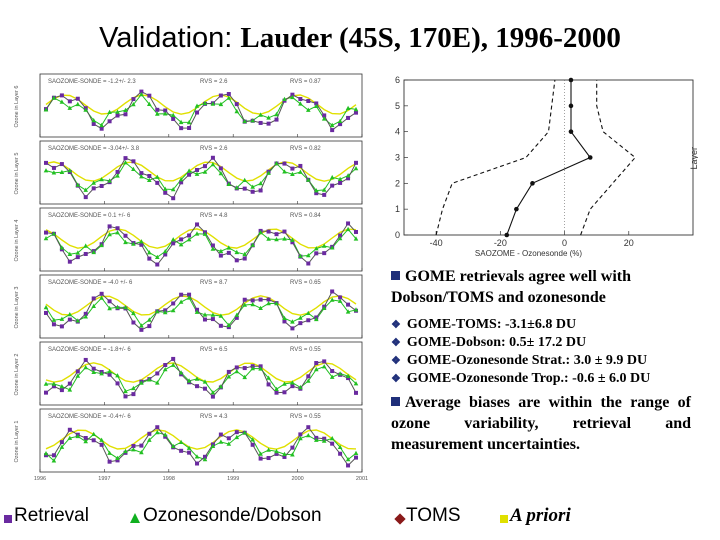  Describe the element at coordinates (397, 183) in the screenshot. I see `y-tick-label: 2` at that location.